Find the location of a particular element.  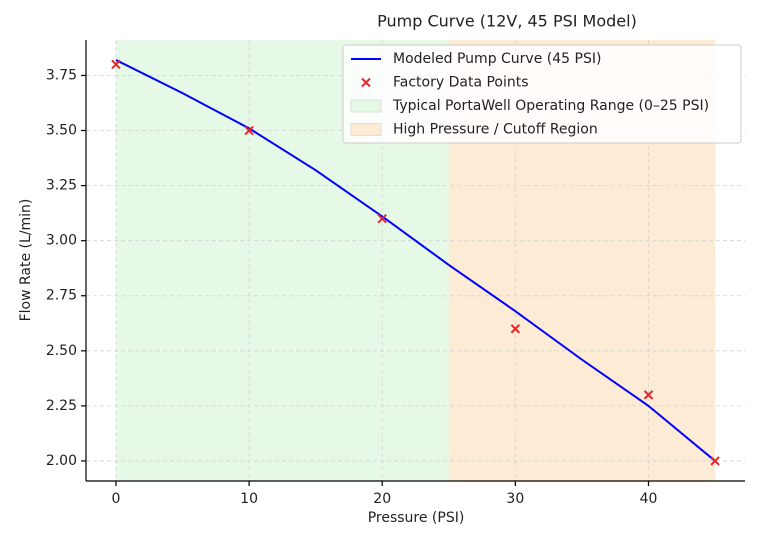

x-tick-label: 20 is located at coordinates (382, 499).